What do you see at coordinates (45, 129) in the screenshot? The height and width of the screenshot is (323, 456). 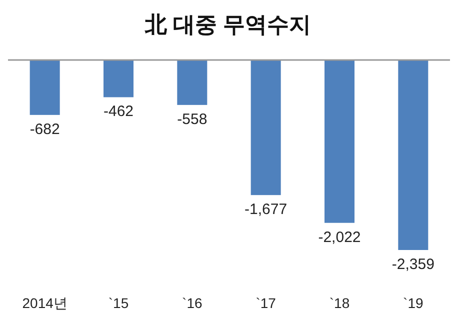 I see `data-label: -682` at bounding box center [45, 129].